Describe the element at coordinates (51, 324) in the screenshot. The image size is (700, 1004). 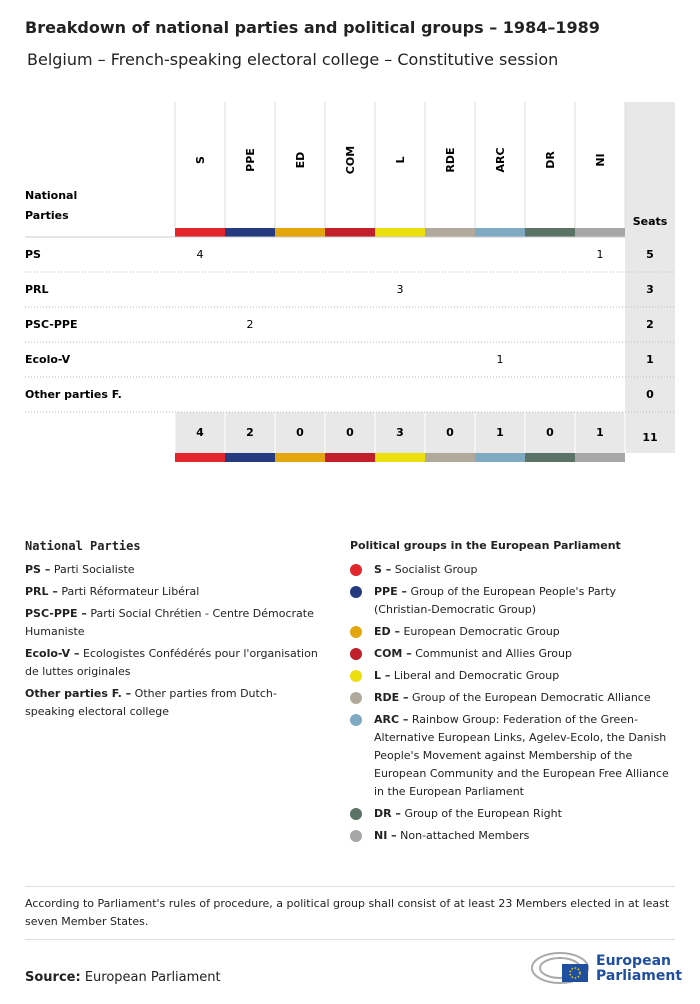
I see `party: PSC-PPE` at that location.